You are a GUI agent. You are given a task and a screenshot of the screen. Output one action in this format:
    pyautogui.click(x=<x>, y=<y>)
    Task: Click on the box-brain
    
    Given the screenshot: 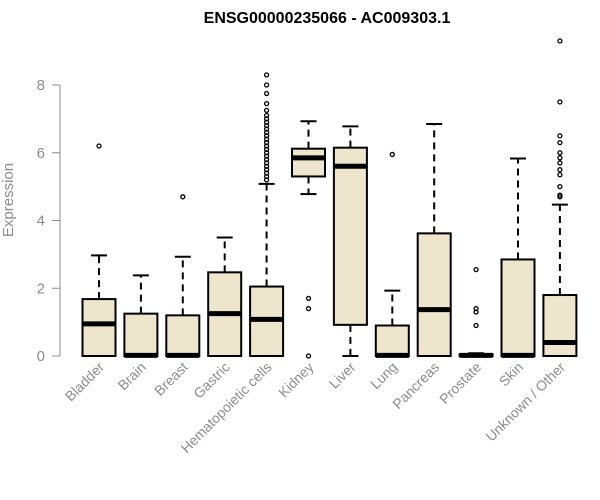 What is the action you would take?
    pyautogui.click(x=141, y=316)
    